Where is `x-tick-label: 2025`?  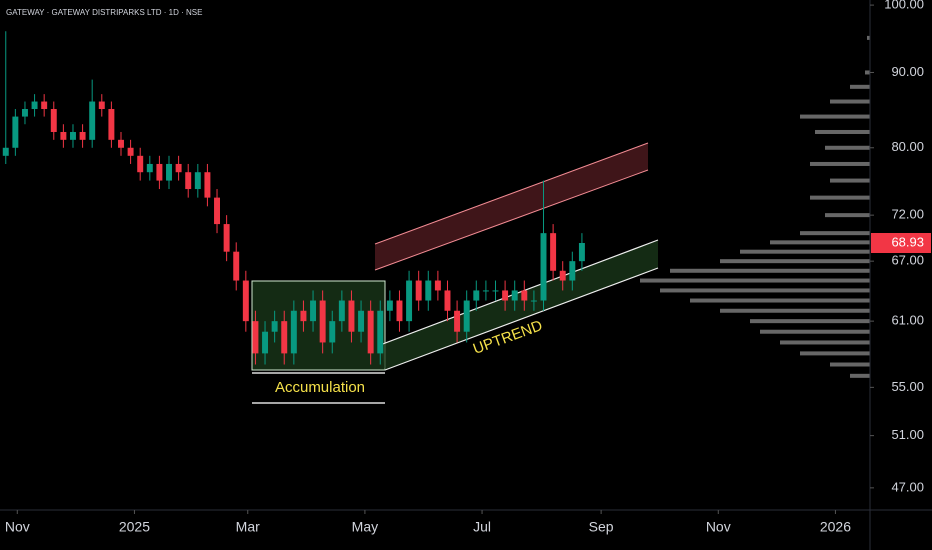 x-tick-label: 2025 is located at coordinates (134, 527).